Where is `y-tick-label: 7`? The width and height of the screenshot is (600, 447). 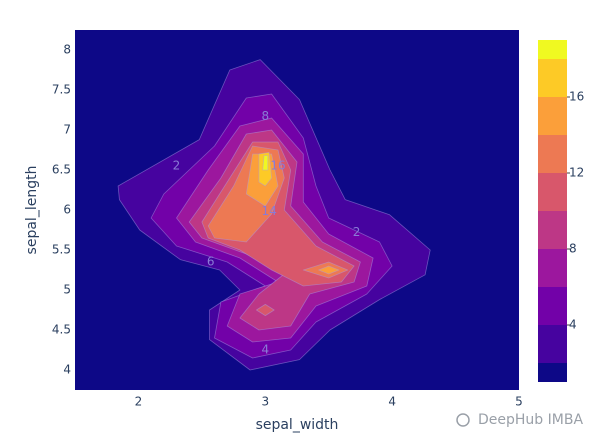
y-tick-label: 7 is located at coordinates (67, 130).